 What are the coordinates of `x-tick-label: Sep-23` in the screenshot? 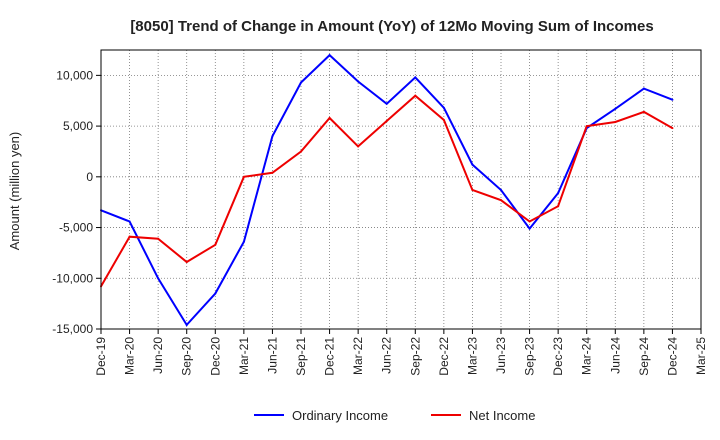 It's located at (530, 356).